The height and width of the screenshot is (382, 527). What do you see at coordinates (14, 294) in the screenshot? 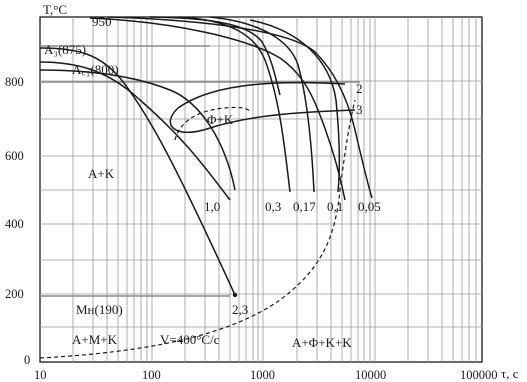
I see `y-tick-200: 200` at bounding box center [14, 294].